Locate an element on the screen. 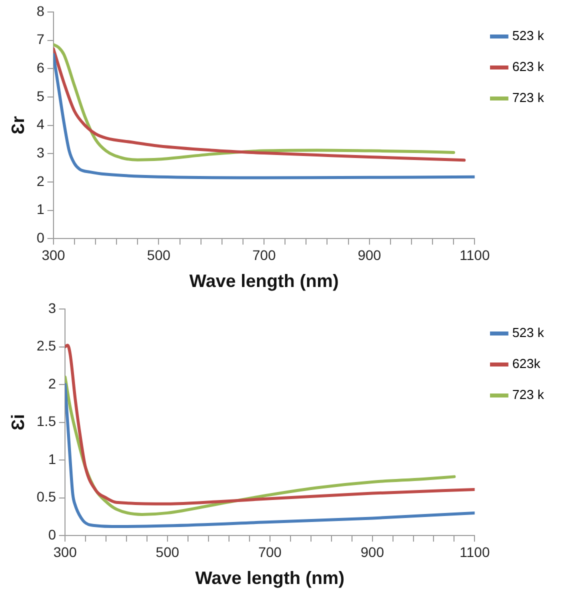 The height and width of the screenshot is (595, 564). y-tick-label: 1.5 is located at coordinates (46, 421).